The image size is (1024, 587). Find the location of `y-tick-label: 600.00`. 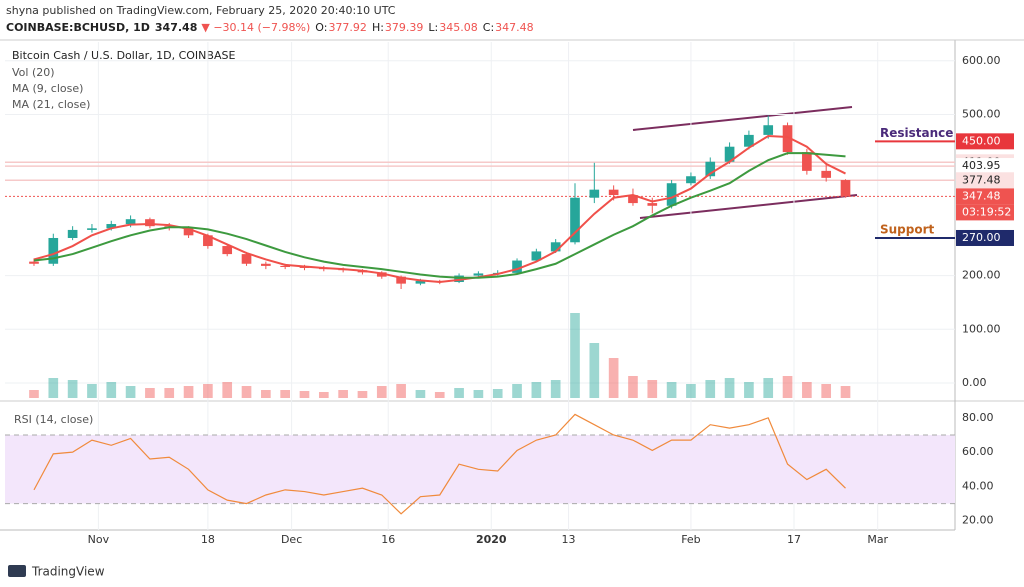

y-tick-label: 600.00 is located at coordinates (981, 60).